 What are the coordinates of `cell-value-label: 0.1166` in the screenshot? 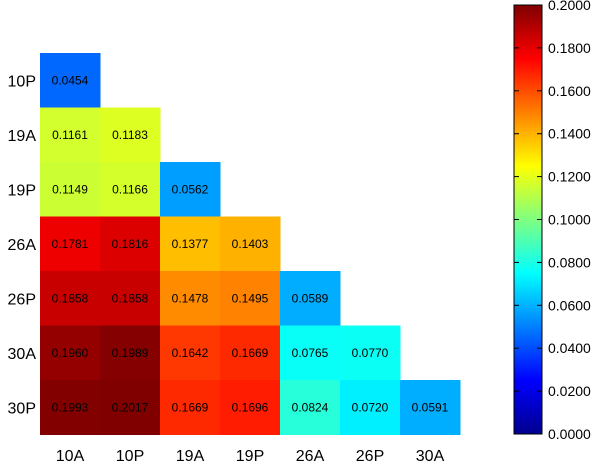 It's located at (130, 189).